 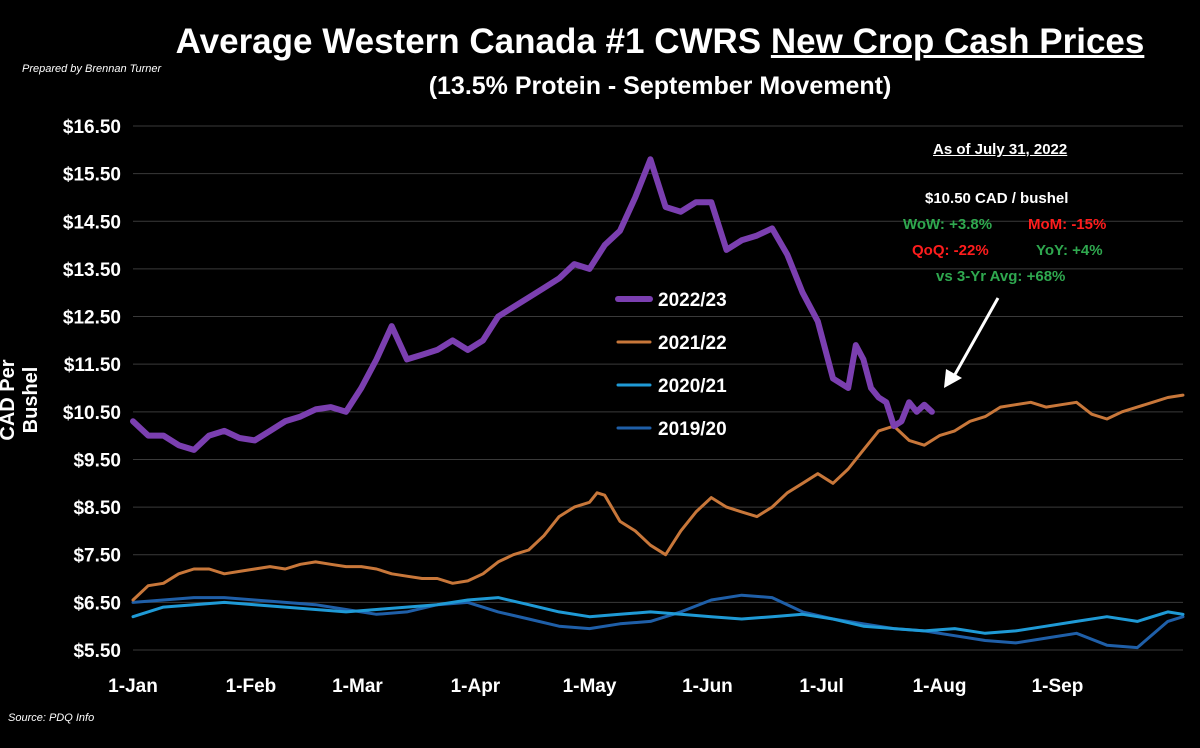 What do you see at coordinates (948, 224) in the screenshot?
I see `wow-change: WoW: +3.8%` at bounding box center [948, 224].